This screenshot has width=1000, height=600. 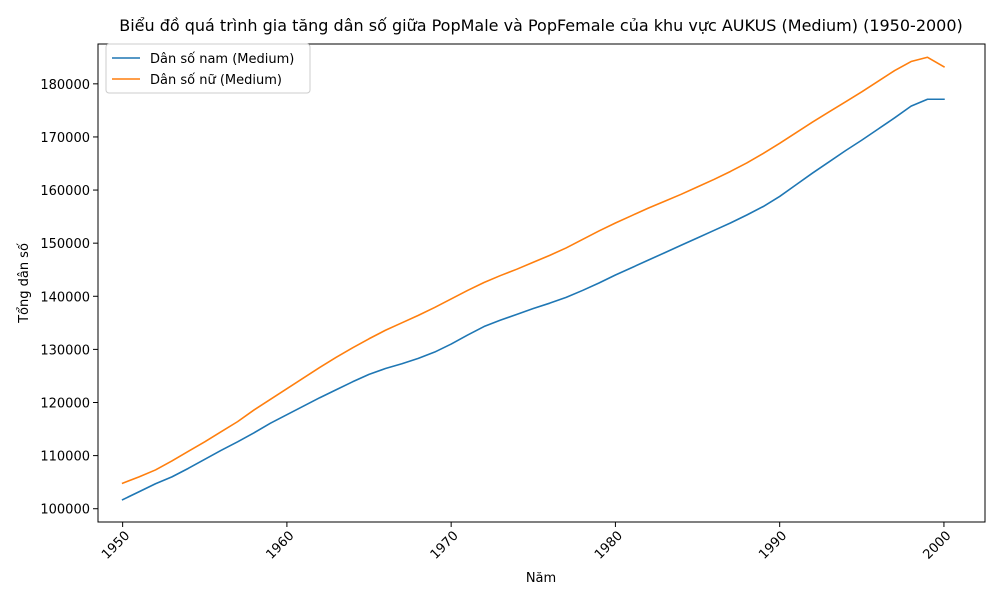 What do you see at coordinates (65, 85) in the screenshot?
I see `y-tick-label: 180000` at bounding box center [65, 85].